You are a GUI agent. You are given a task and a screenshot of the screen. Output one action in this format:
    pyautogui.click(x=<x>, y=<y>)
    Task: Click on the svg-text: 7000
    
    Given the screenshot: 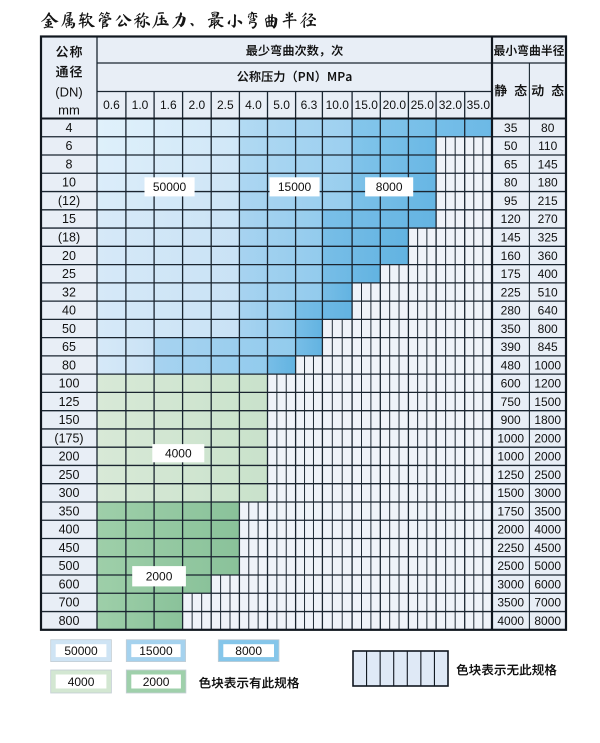 What is the action you would take?
    pyautogui.click(x=547, y=603)
    